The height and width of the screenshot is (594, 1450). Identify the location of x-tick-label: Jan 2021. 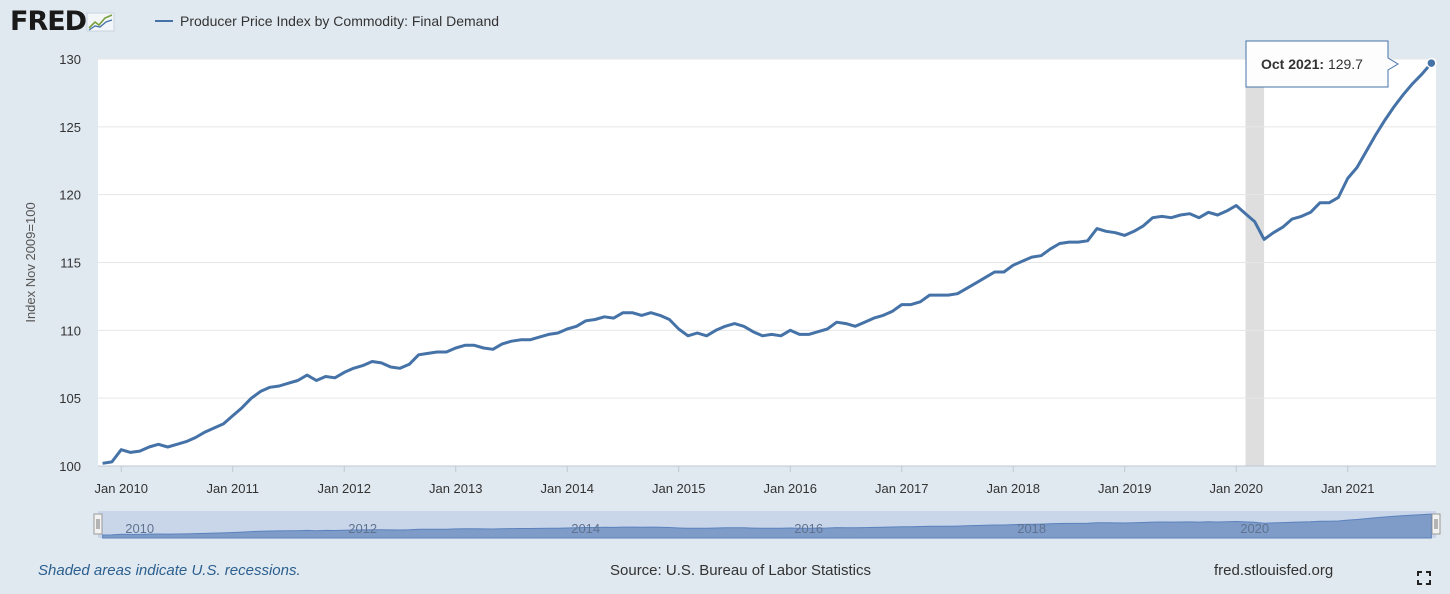
(1348, 488).